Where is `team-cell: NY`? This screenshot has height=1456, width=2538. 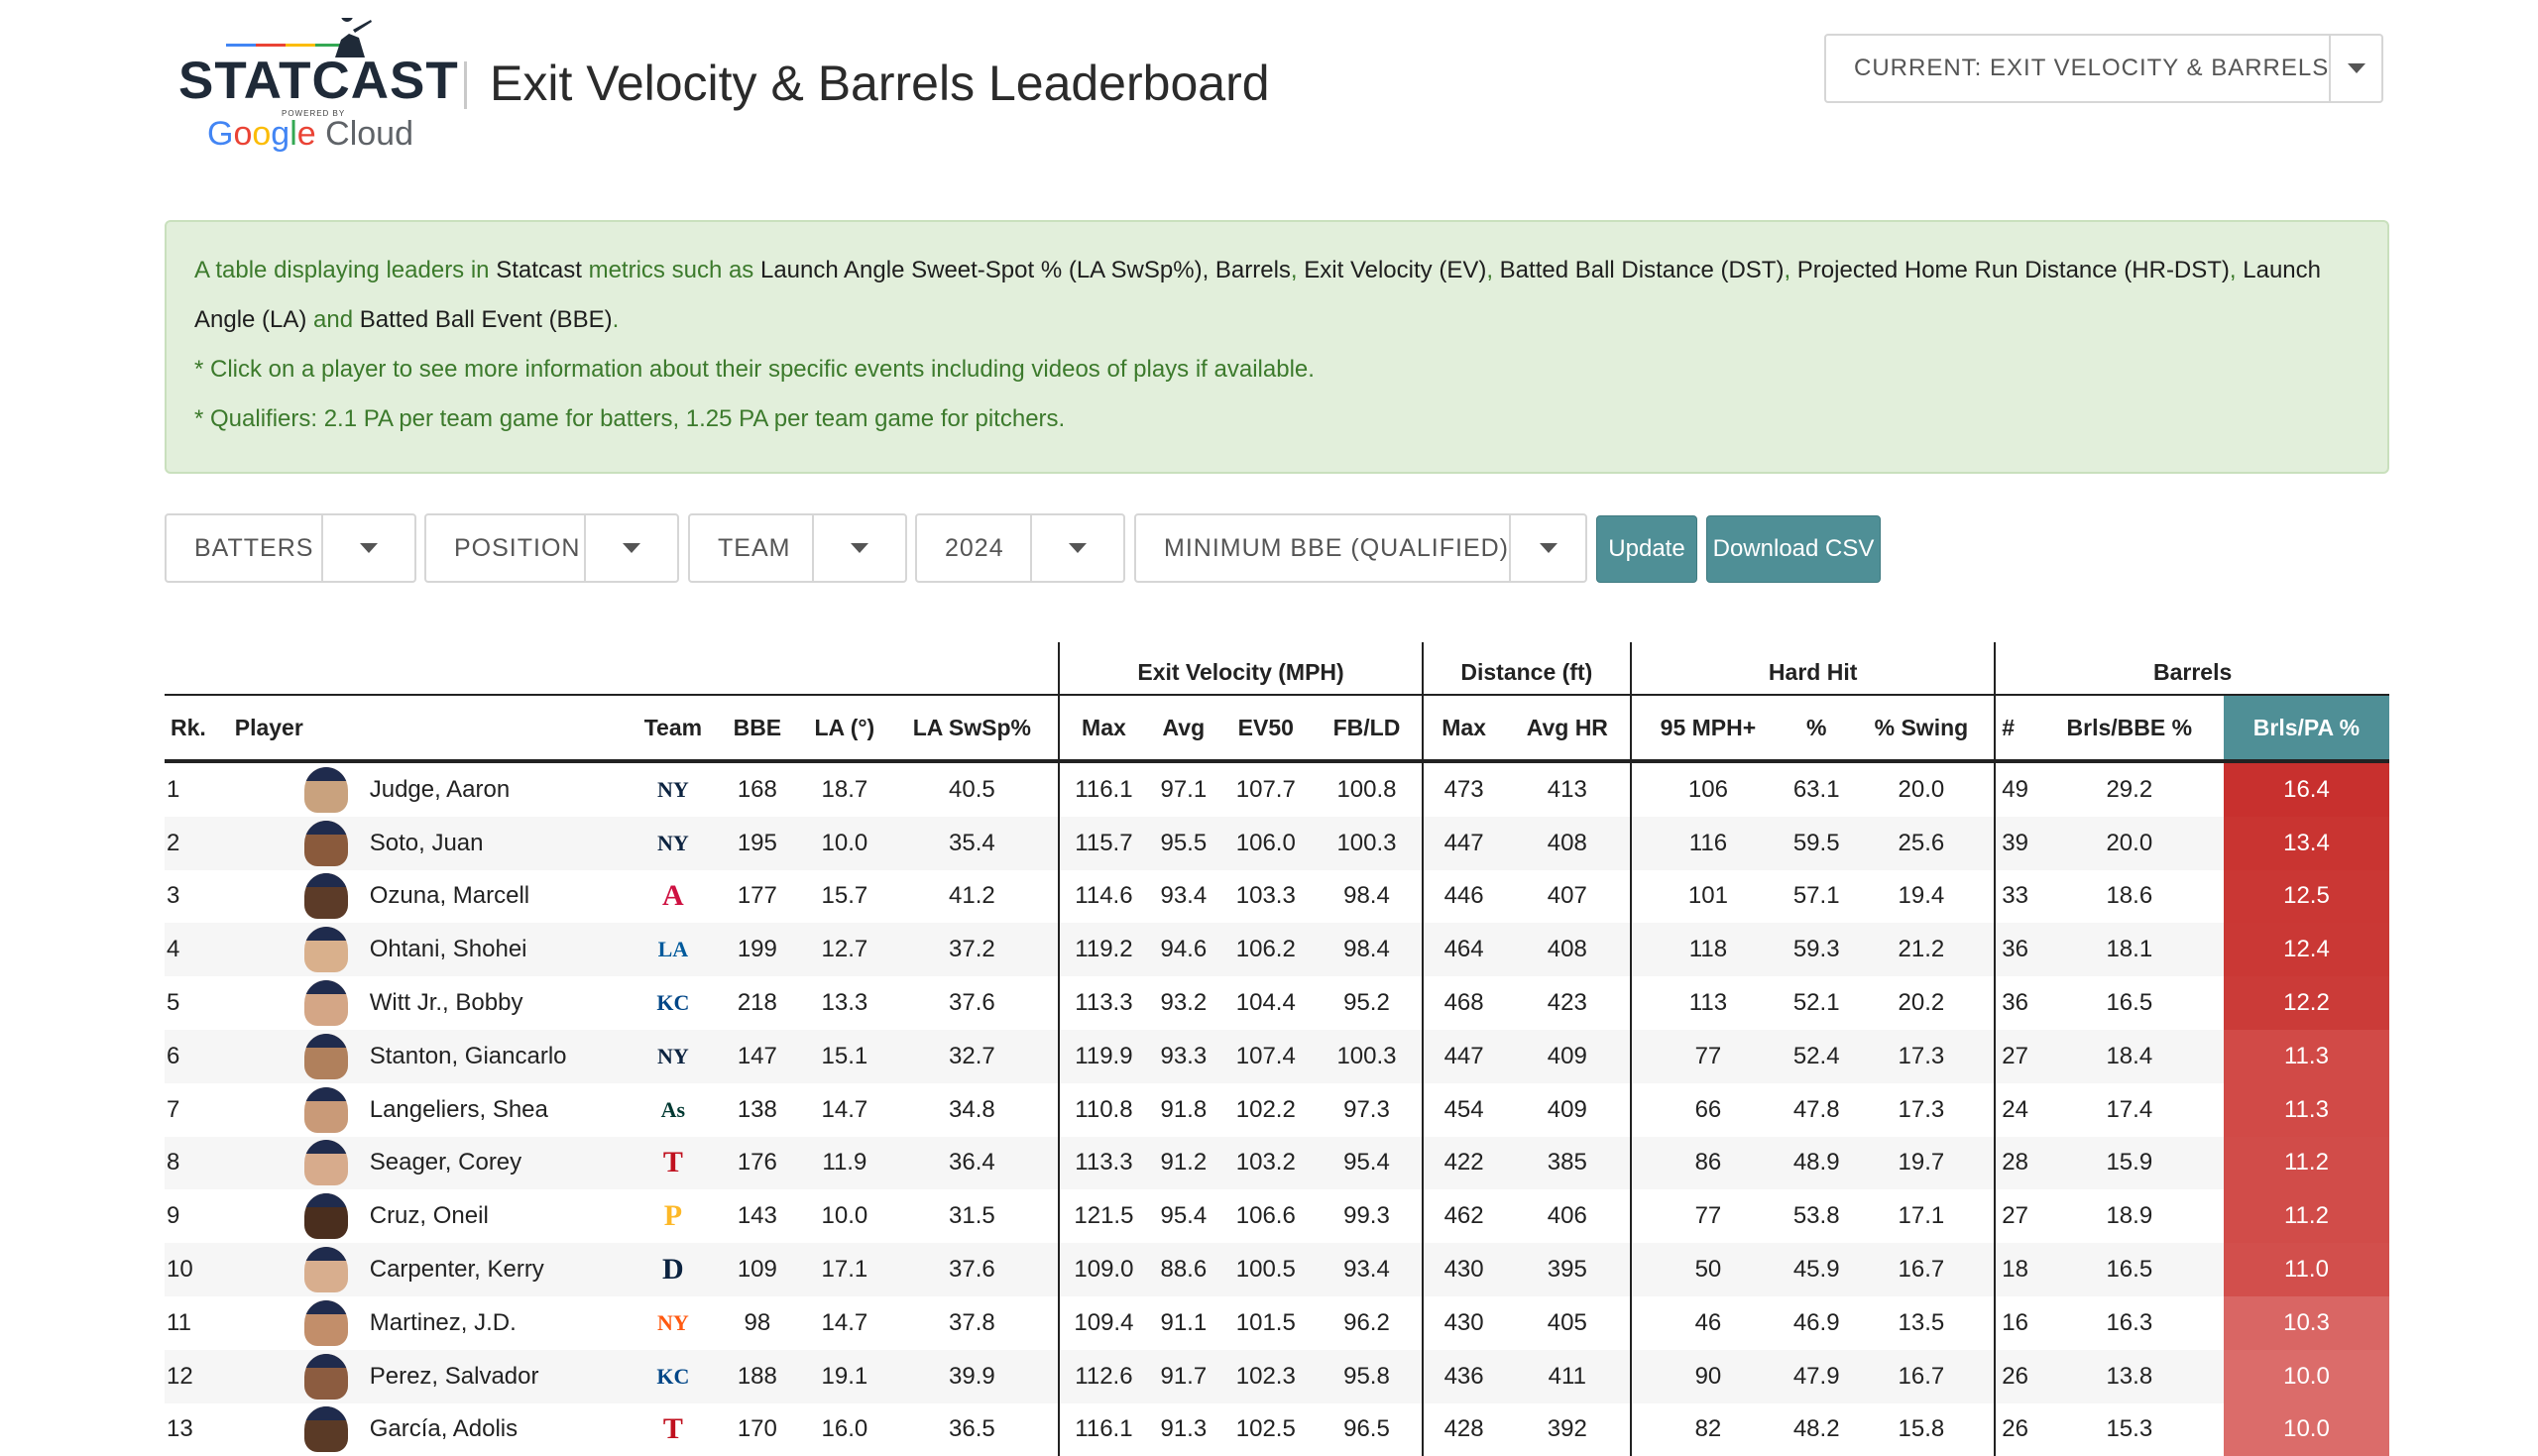 team-cell: NY is located at coordinates (673, 1056).